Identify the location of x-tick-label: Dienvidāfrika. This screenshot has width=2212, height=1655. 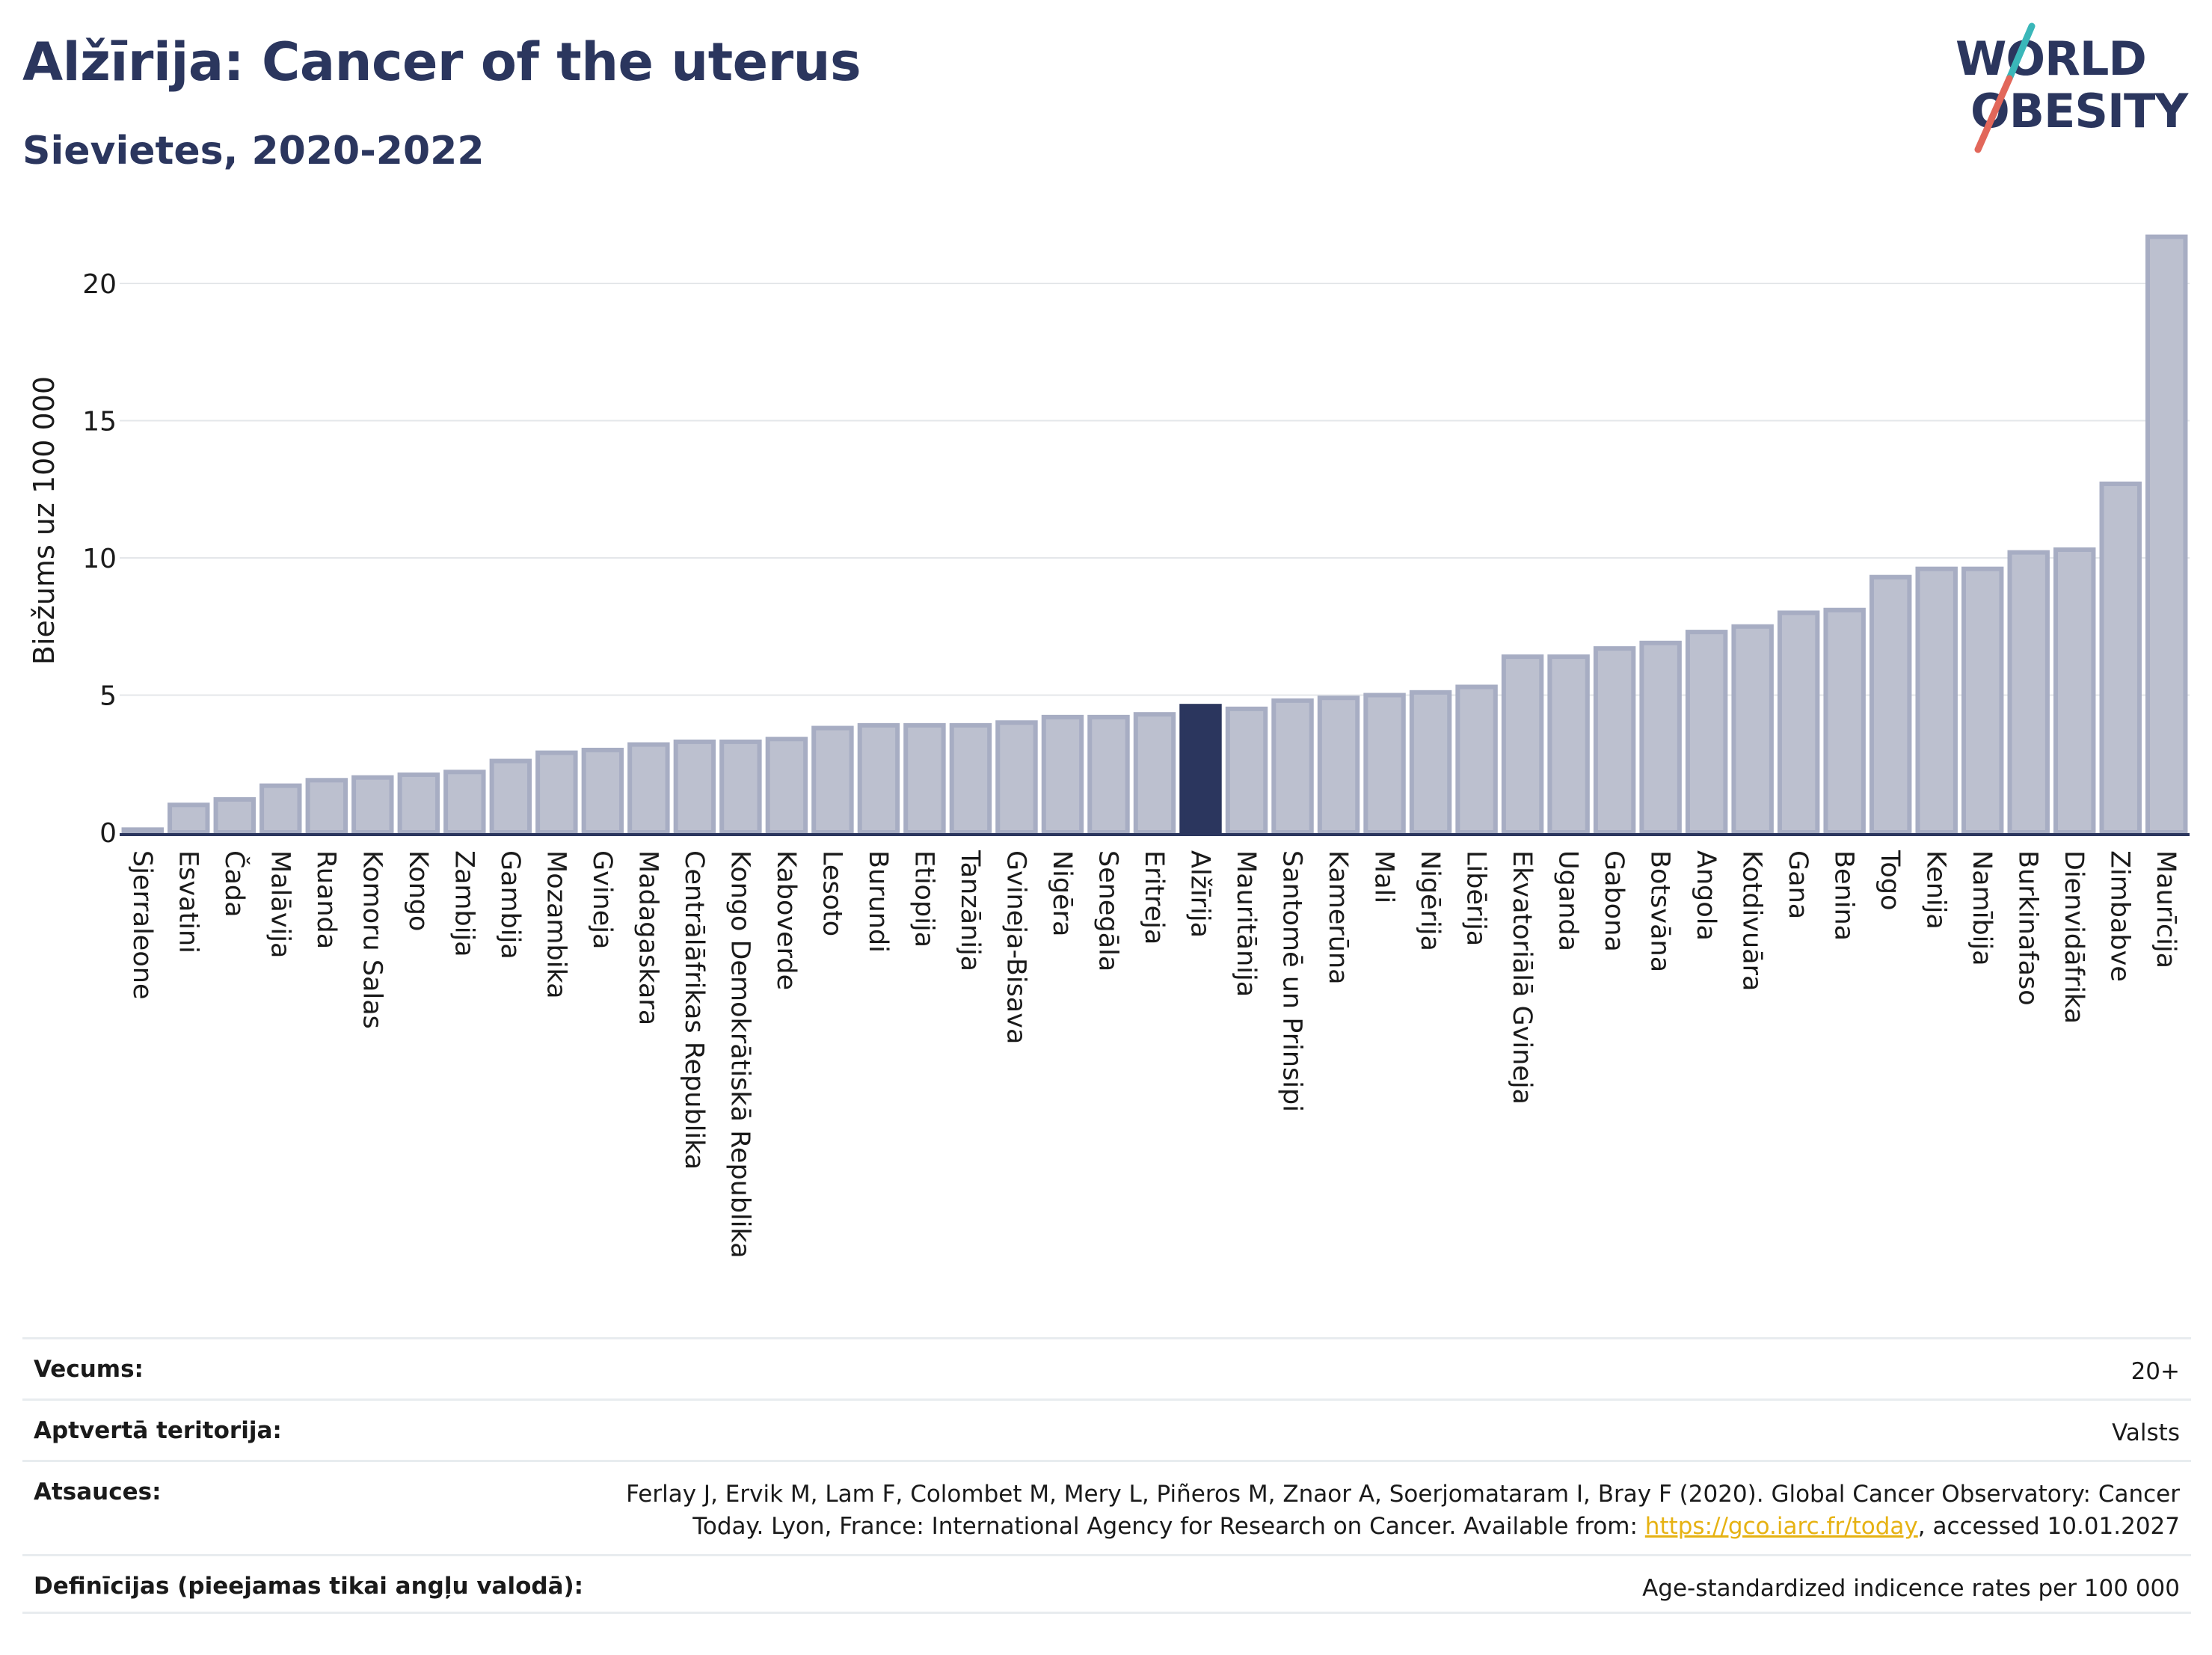
(2074, 937).